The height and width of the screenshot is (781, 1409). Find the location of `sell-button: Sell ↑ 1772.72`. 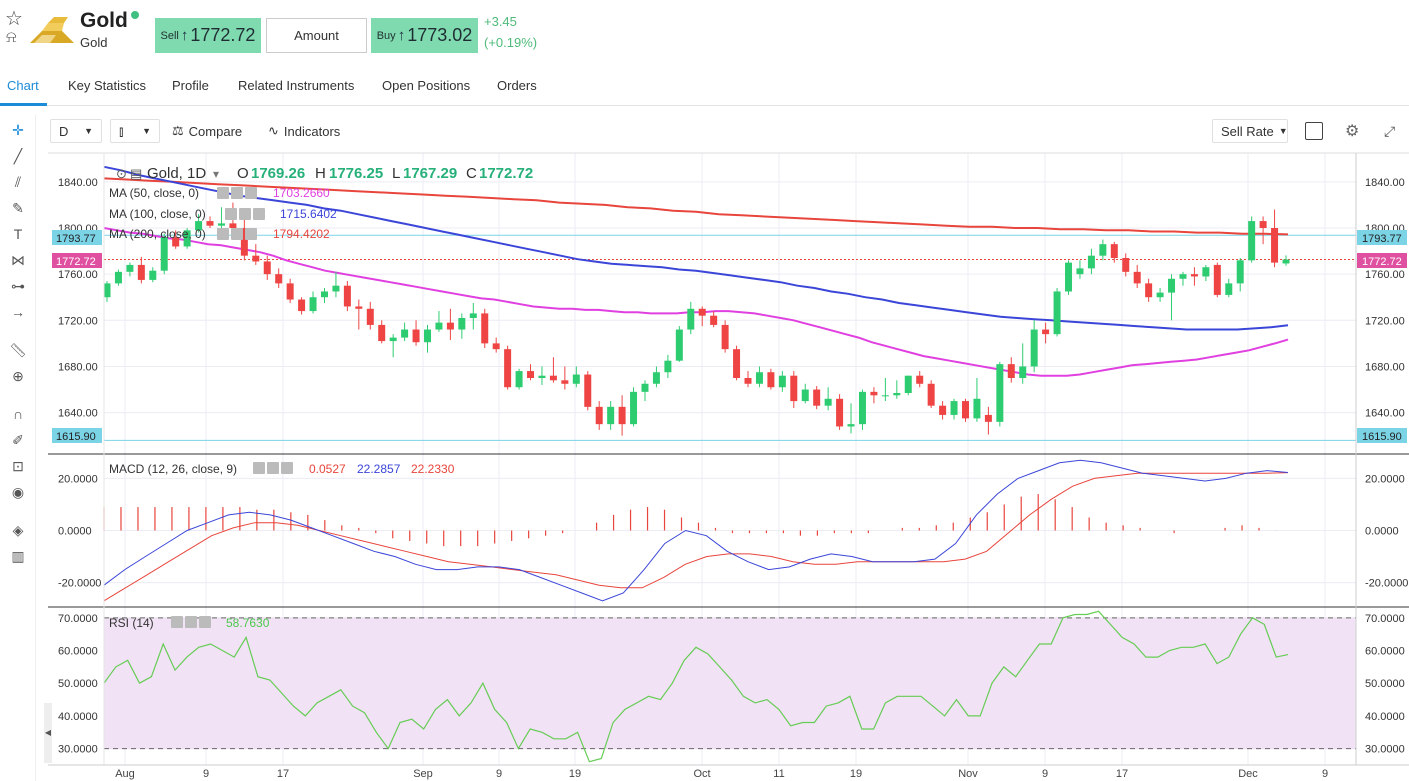

sell-button: Sell ↑ 1772.72 is located at coordinates (208, 35).